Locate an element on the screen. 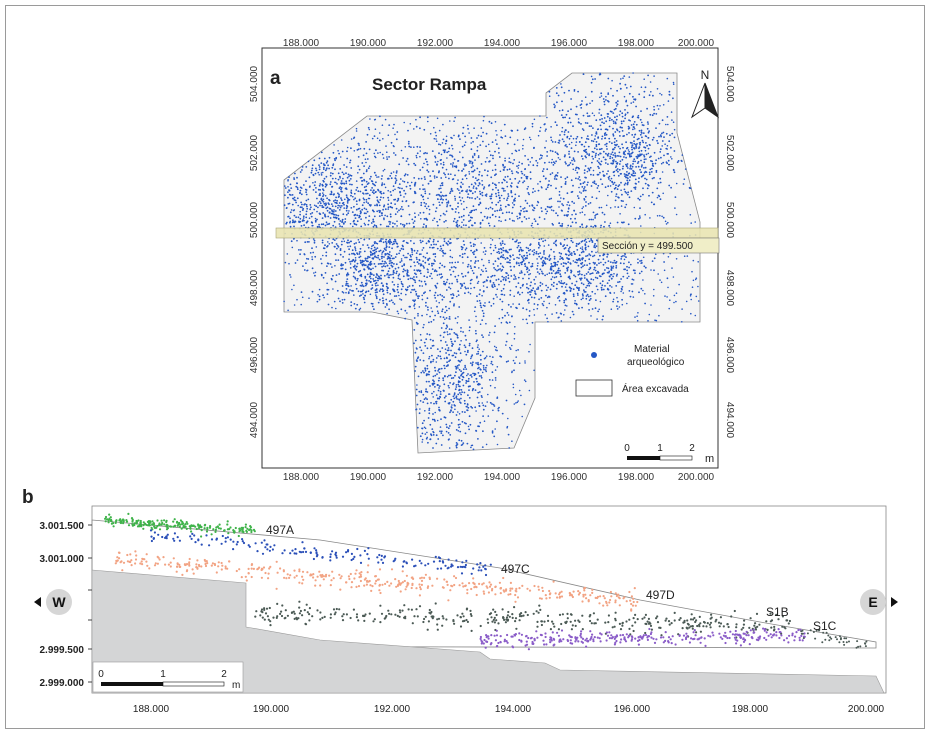 This screenshot has height=735, width=932. section-x-tick-192: 192.000 is located at coordinates (392, 709).